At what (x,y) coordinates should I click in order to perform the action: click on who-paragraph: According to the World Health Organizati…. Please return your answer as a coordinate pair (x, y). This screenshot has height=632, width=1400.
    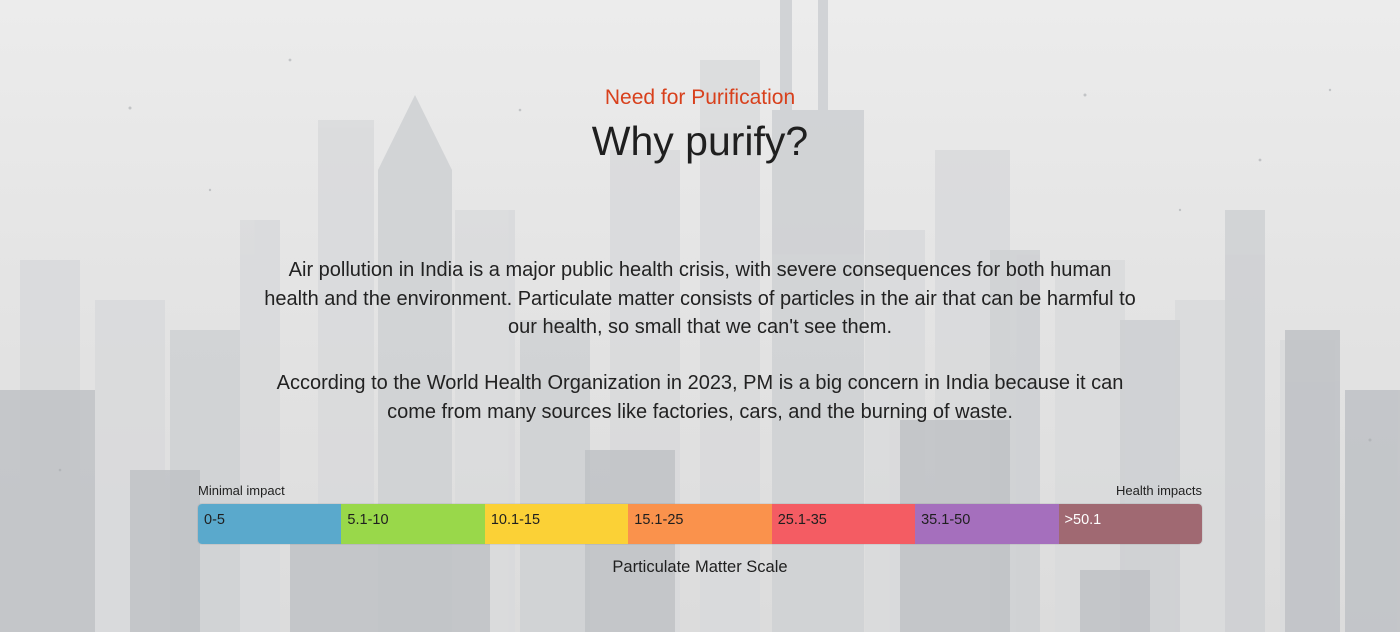
    Looking at the image, I should click on (700, 397).